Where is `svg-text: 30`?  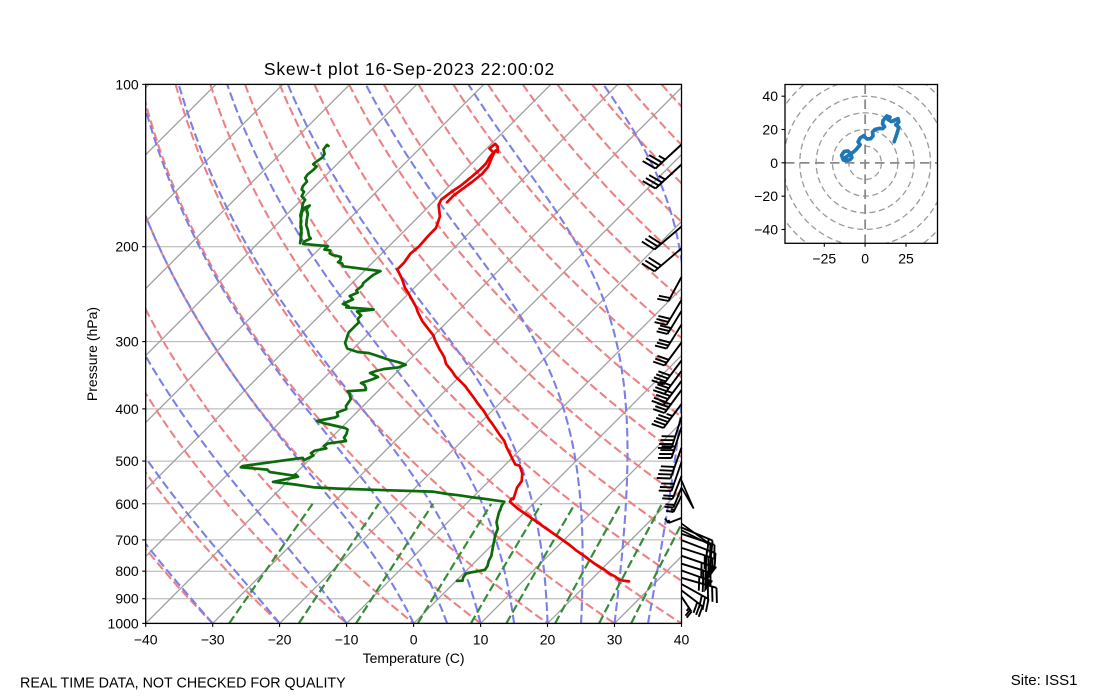
svg-text: 30 is located at coordinates (615, 639).